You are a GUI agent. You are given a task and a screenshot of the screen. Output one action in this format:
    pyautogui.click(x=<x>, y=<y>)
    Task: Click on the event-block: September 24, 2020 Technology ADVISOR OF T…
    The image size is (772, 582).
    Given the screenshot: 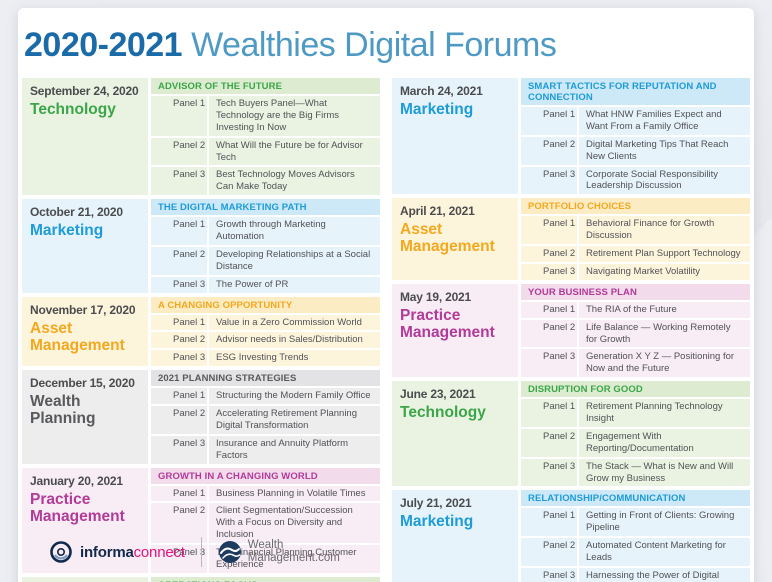 What is the action you would take?
    pyautogui.click(x=201, y=137)
    